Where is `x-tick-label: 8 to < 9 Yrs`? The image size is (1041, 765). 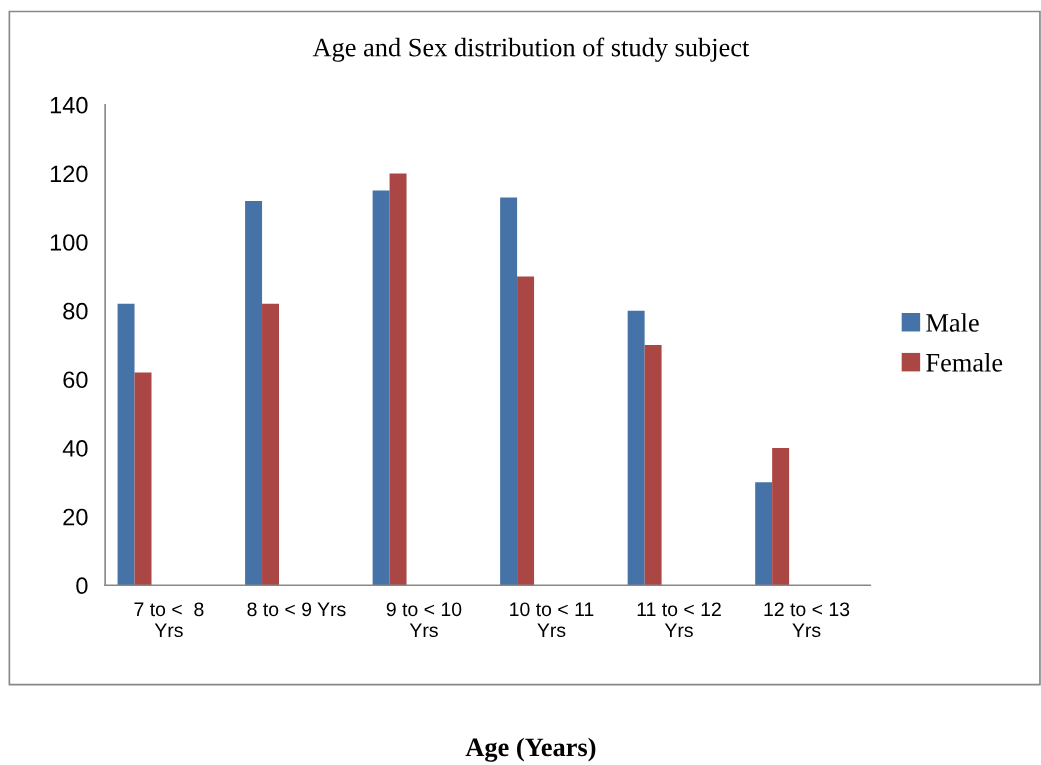 x-tick-label: 8 to < 9 Yrs is located at coordinates (296, 609).